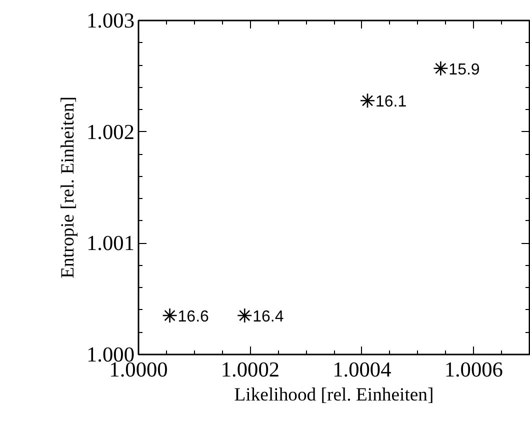 This screenshot has width=530, height=429. I want to click on annotation: 15.9, so click(464, 69).